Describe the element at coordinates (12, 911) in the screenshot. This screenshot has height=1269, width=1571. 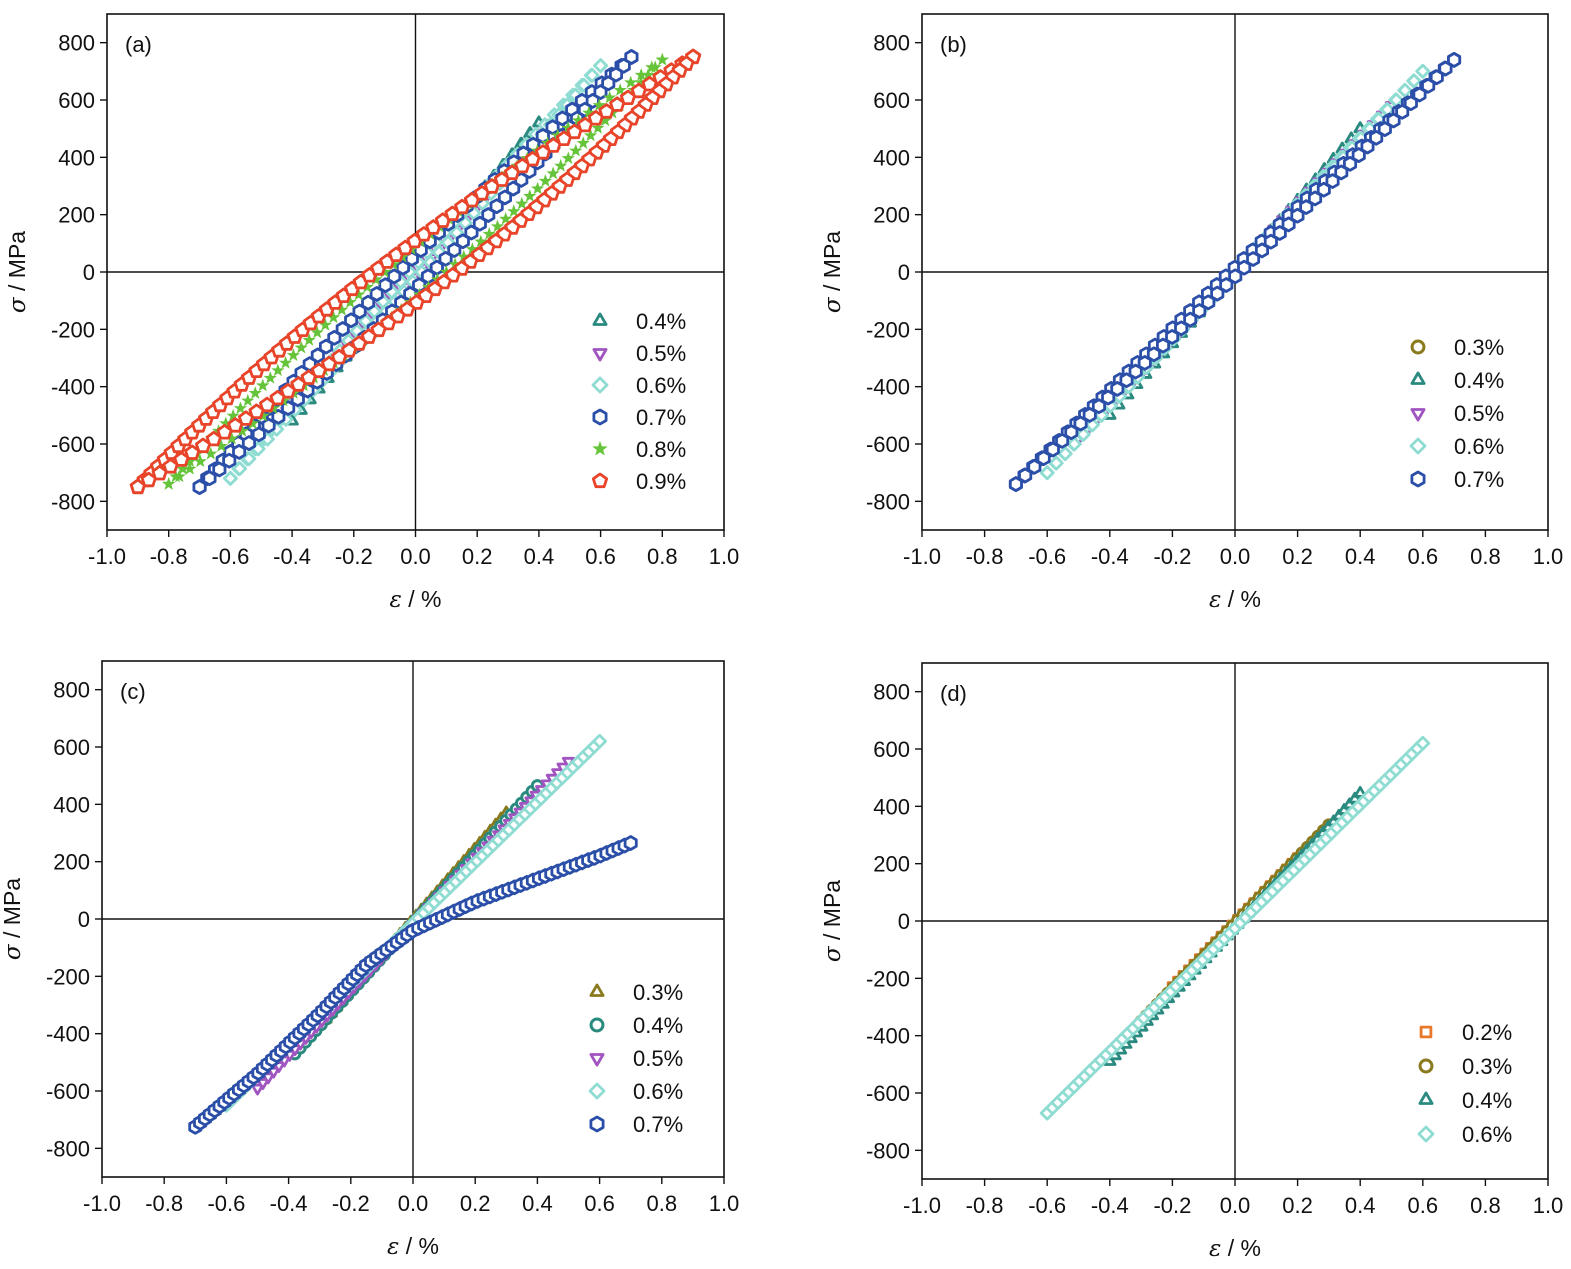
I see `y-axis-unit: / MPa` at that location.